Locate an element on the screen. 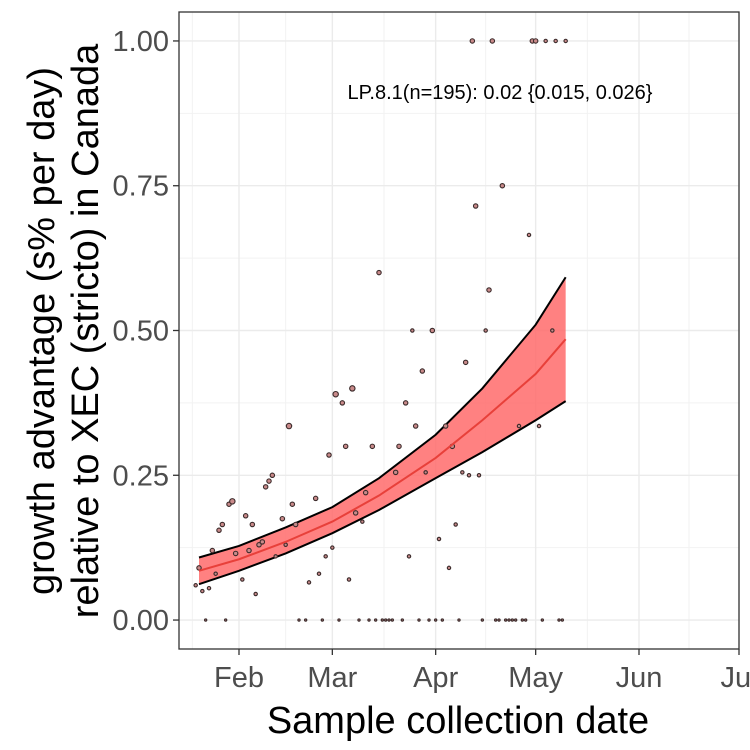 The height and width of the screenshot is (750, 750). x-tick-label: Jul is located at coordinates (735, 678).